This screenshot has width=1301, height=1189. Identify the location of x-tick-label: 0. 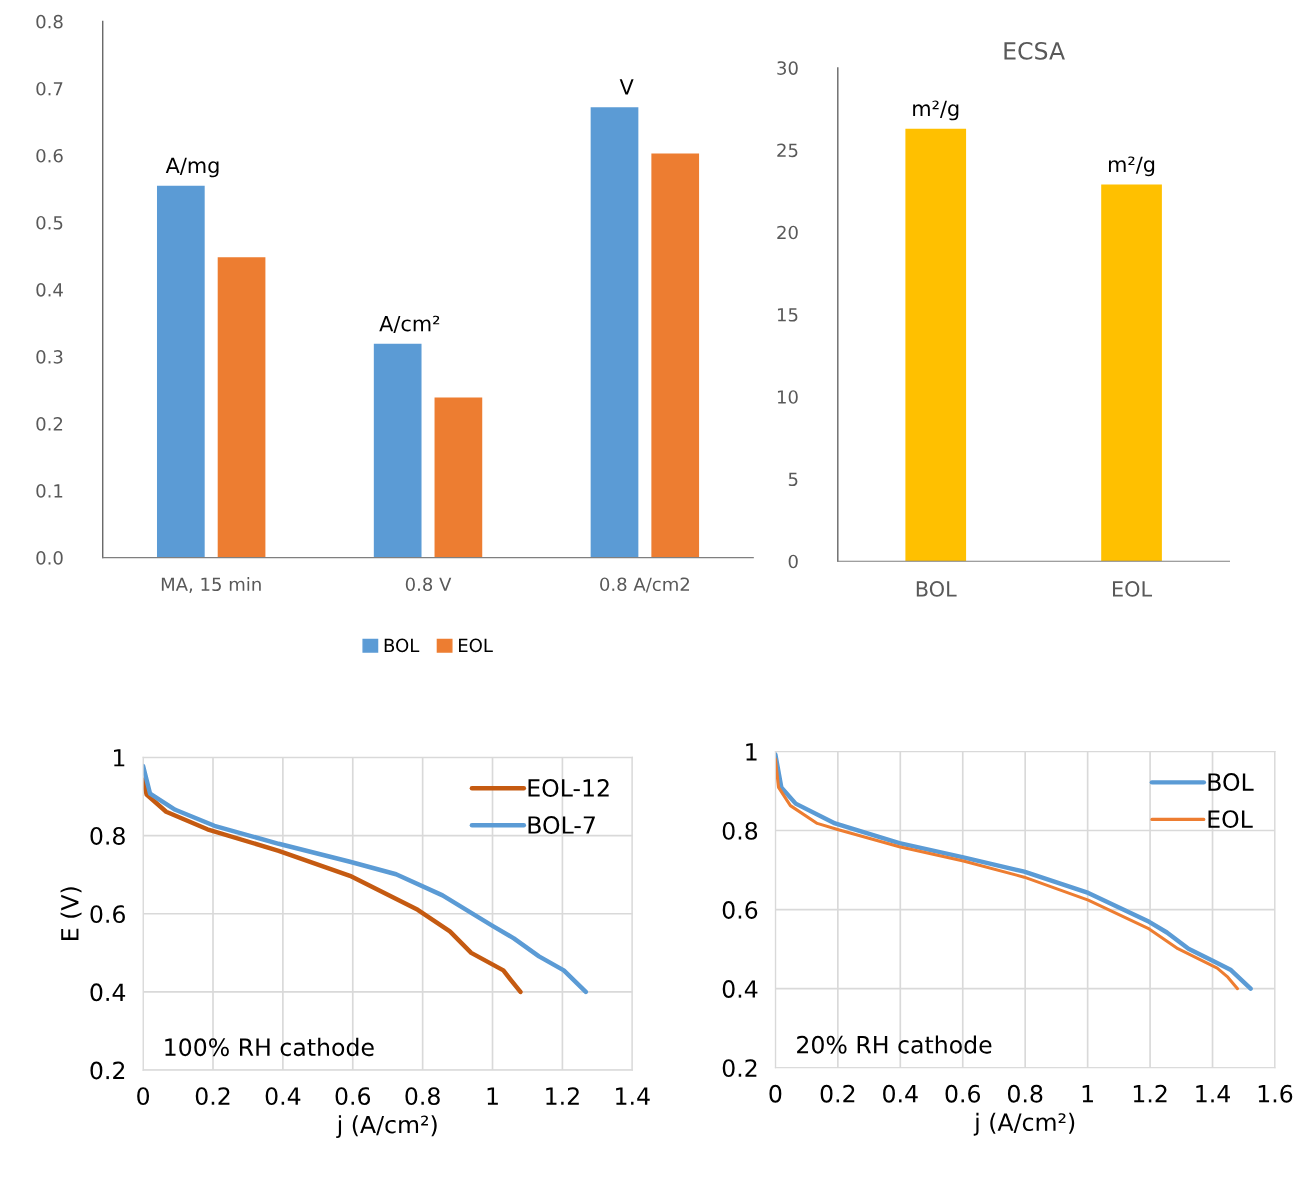
(143, 1096).